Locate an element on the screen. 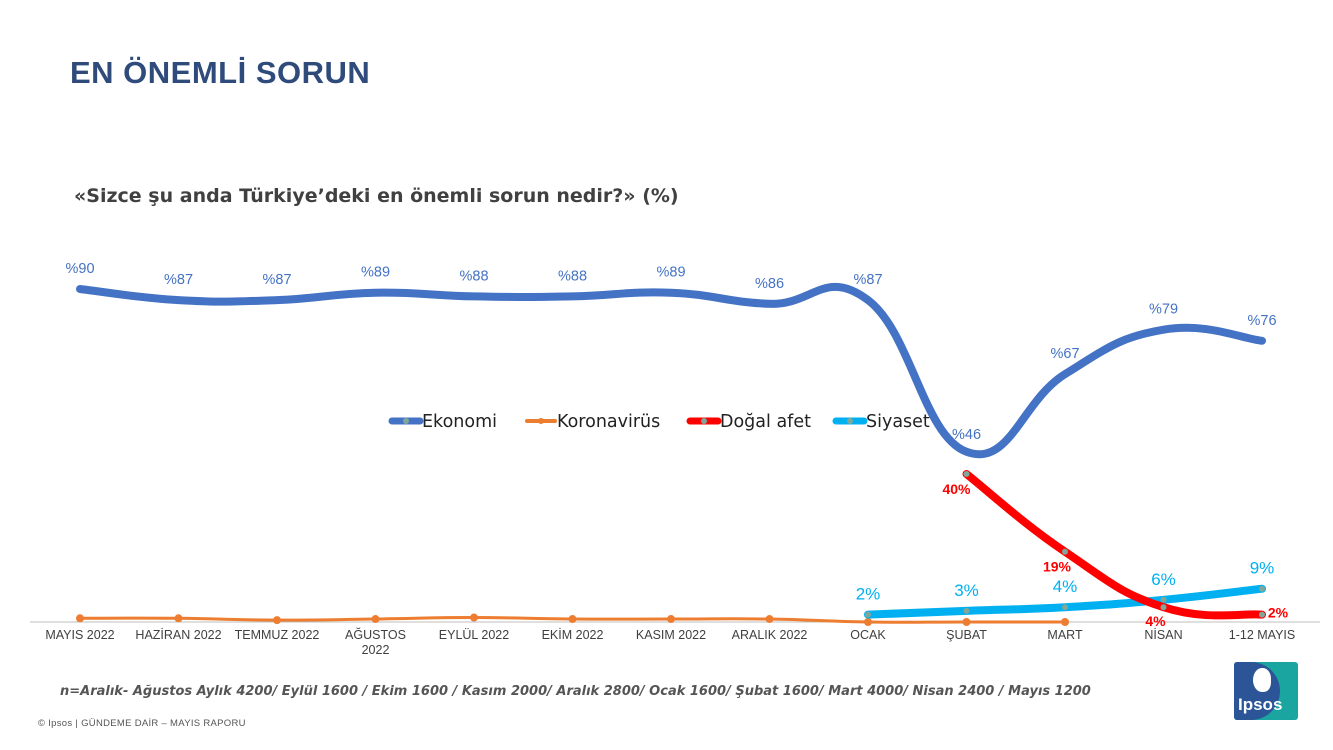 The image size is (1333, 750). ipsos-logo: Ipsos is located at coordinates (1266, 691).